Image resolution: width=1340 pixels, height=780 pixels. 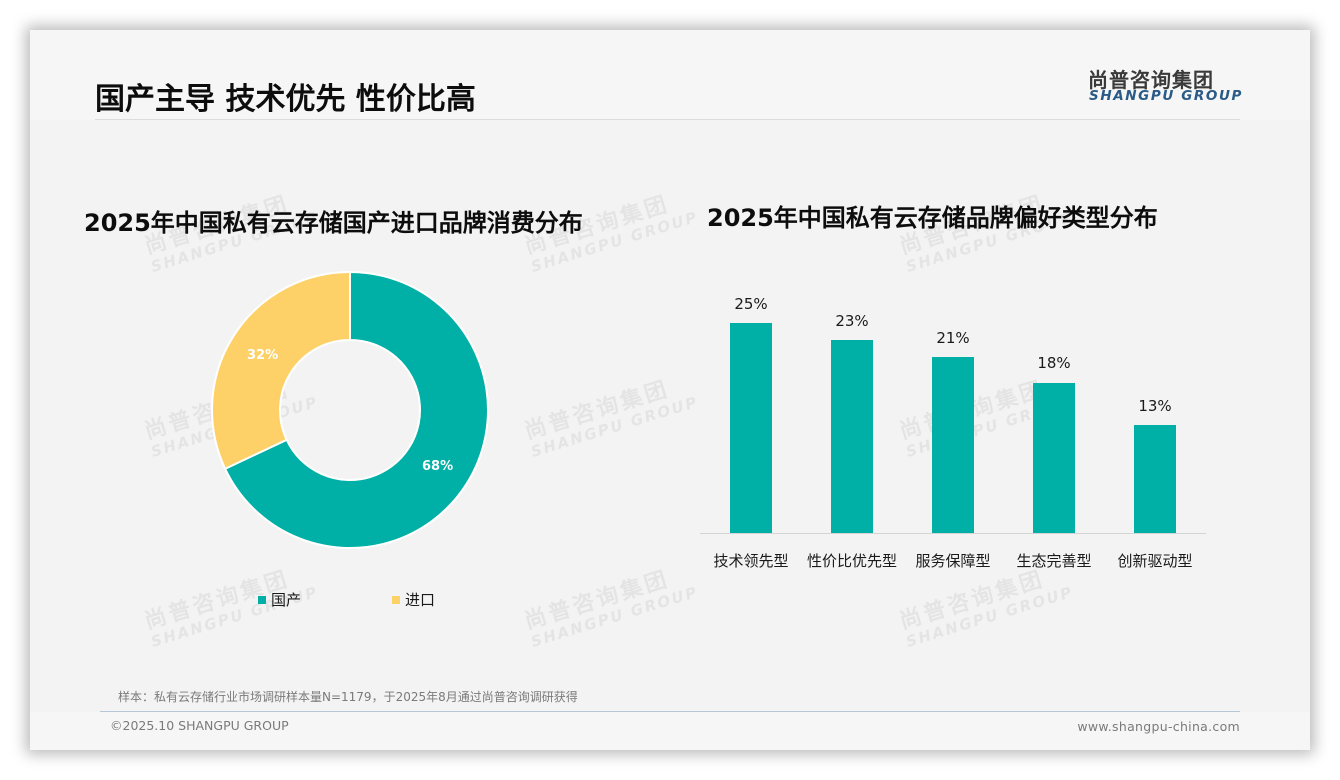 What do you see at coordinates (670, 711) in the screenshot?
I see `footer-divider` at bounding box center [670, 711].